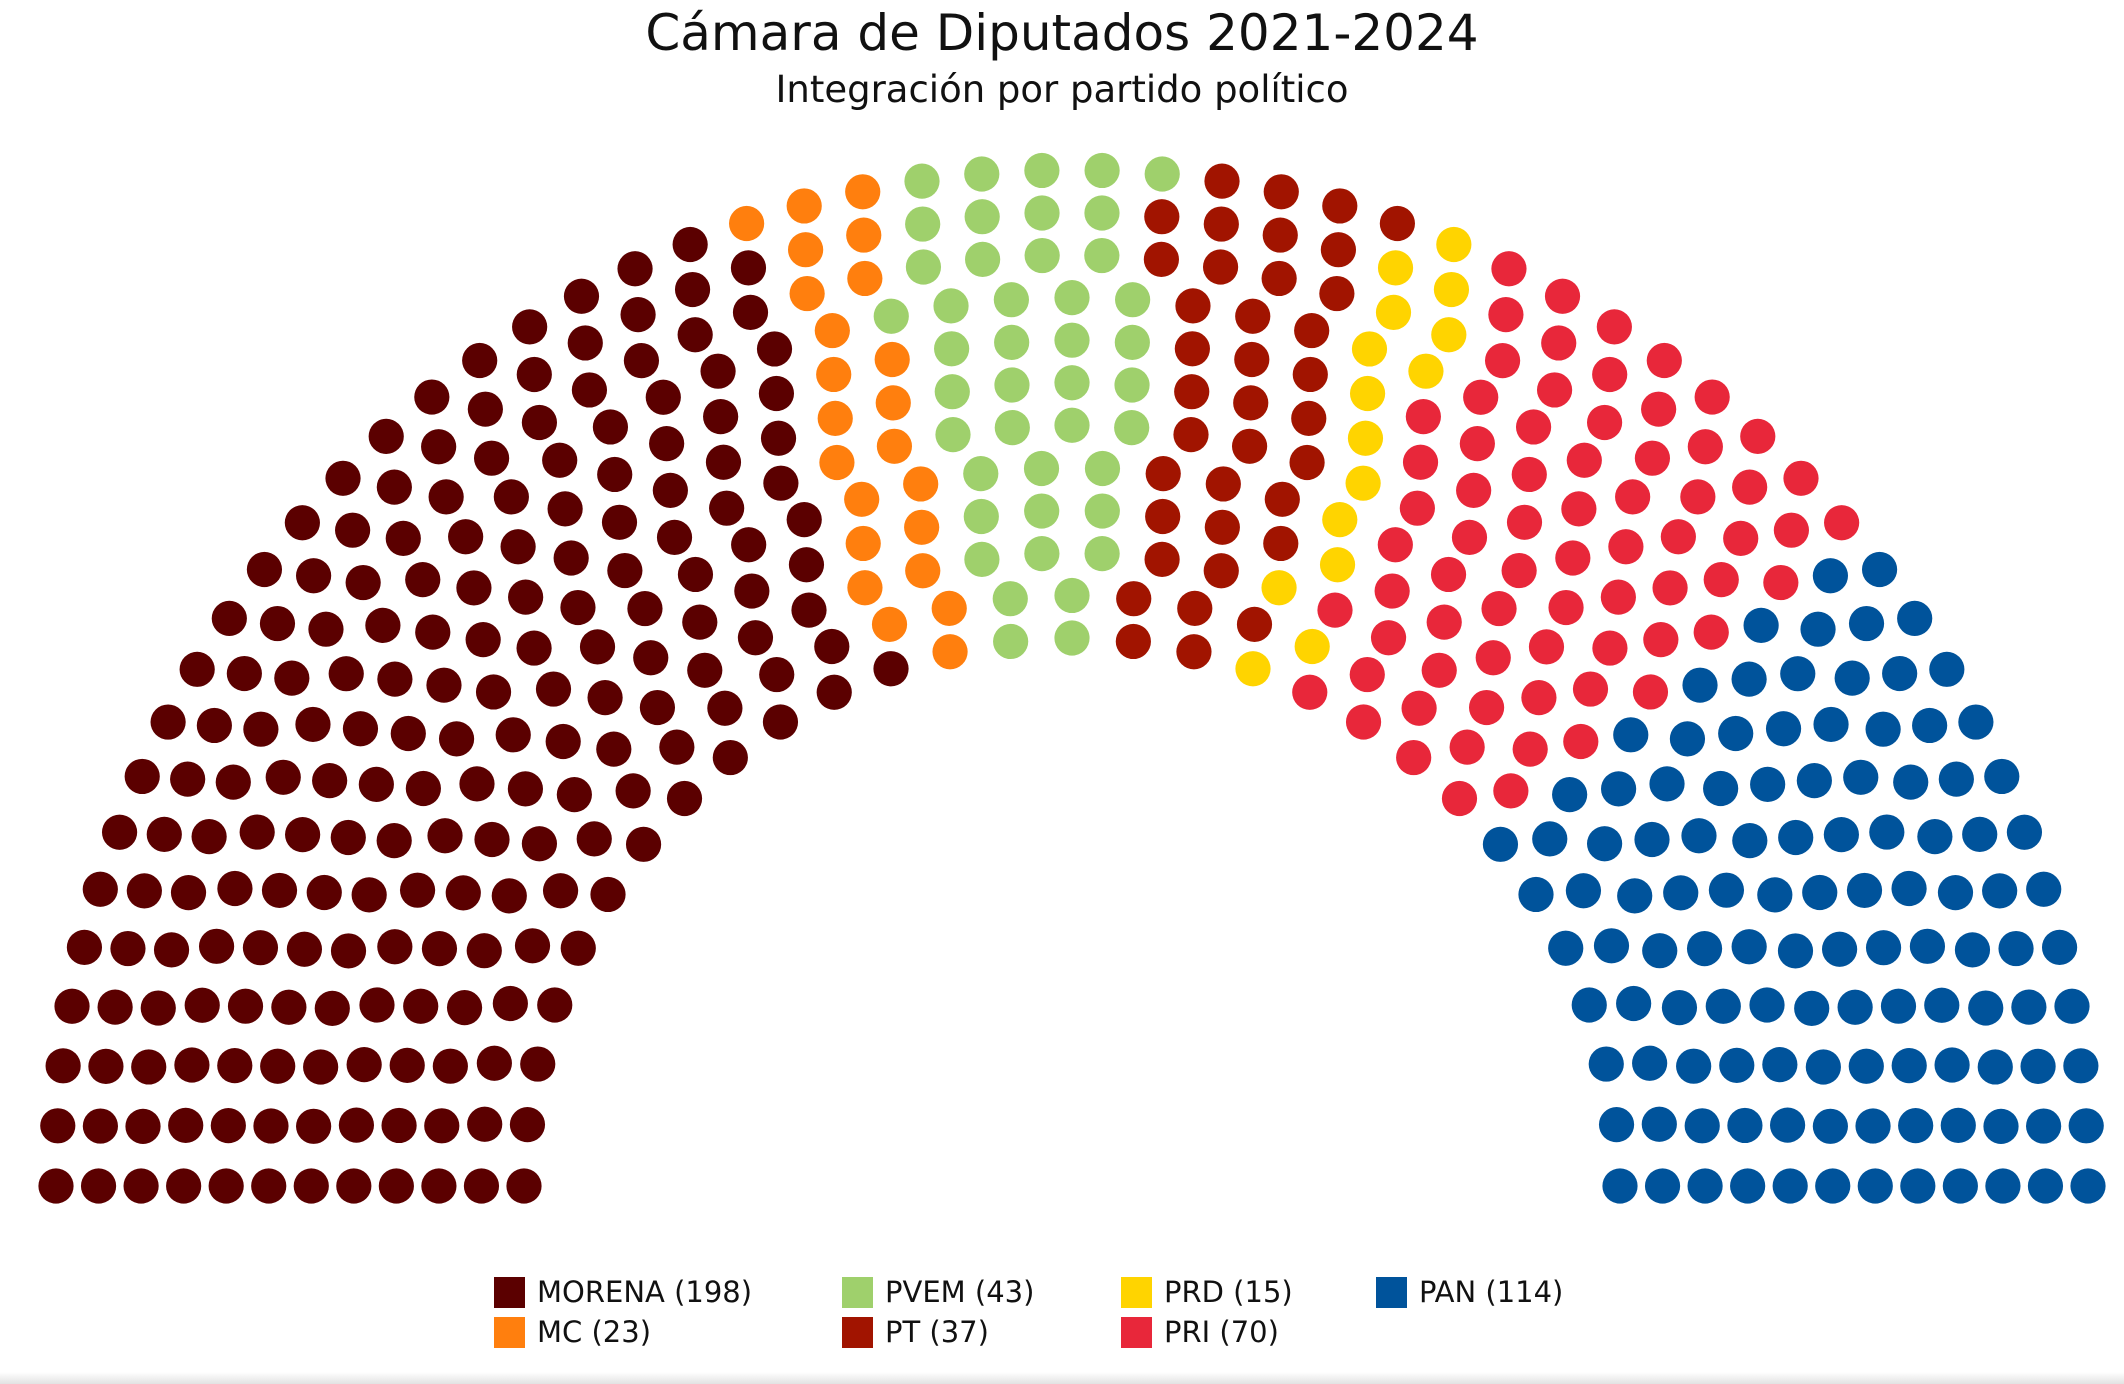 The height and width of the screenshot is (1384, 2124). I want to click on legend-label: PRI (70), so click(1221, 1332).